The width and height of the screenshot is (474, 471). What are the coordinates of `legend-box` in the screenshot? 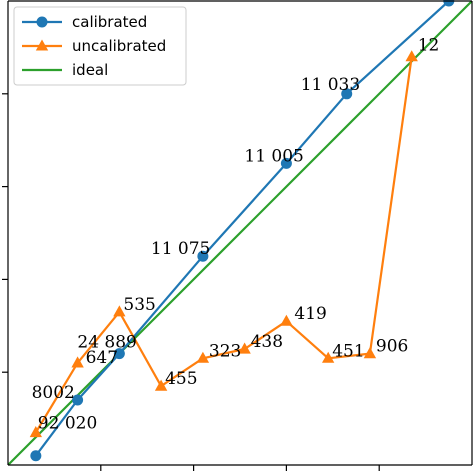 It's located at (100, 46).